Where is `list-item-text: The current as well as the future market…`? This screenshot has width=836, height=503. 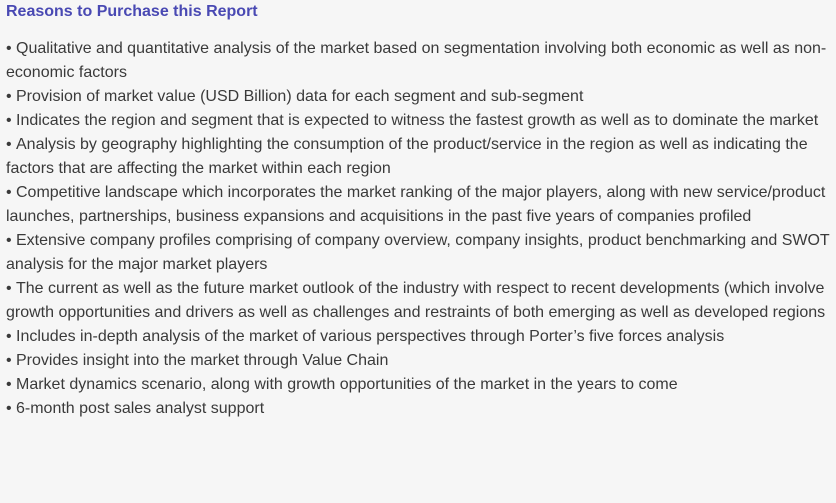 list-item-text: The current as well as the future market… is located at coordinates (416, 300).